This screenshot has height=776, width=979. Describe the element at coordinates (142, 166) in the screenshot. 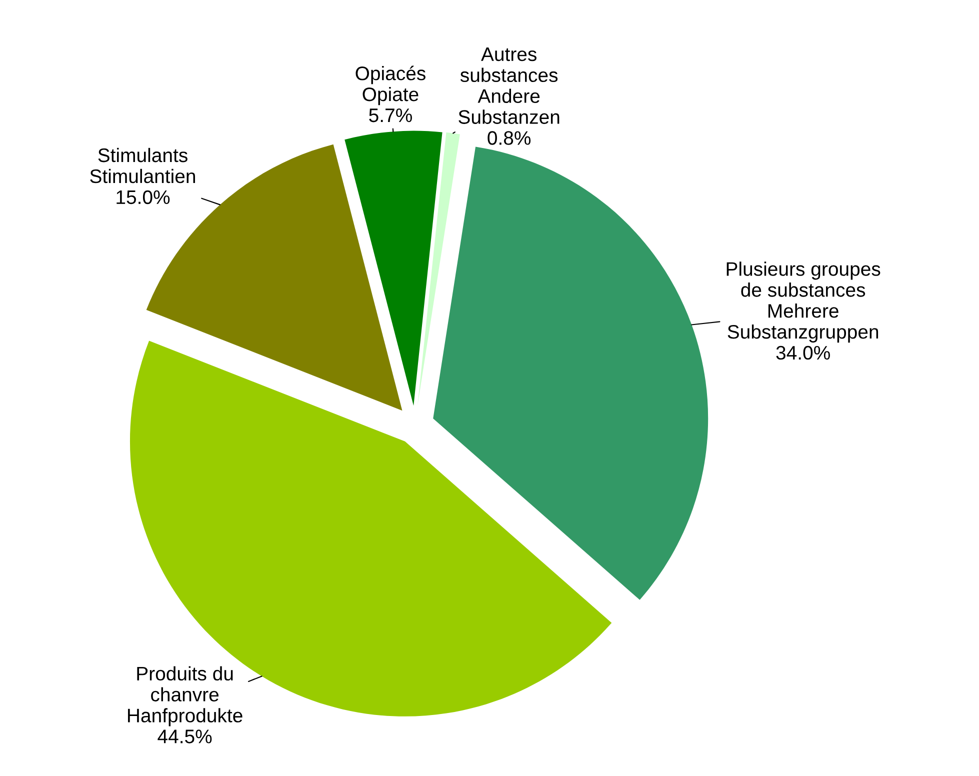

I see `slice-label: Stimulants Stimulantien` at that location.